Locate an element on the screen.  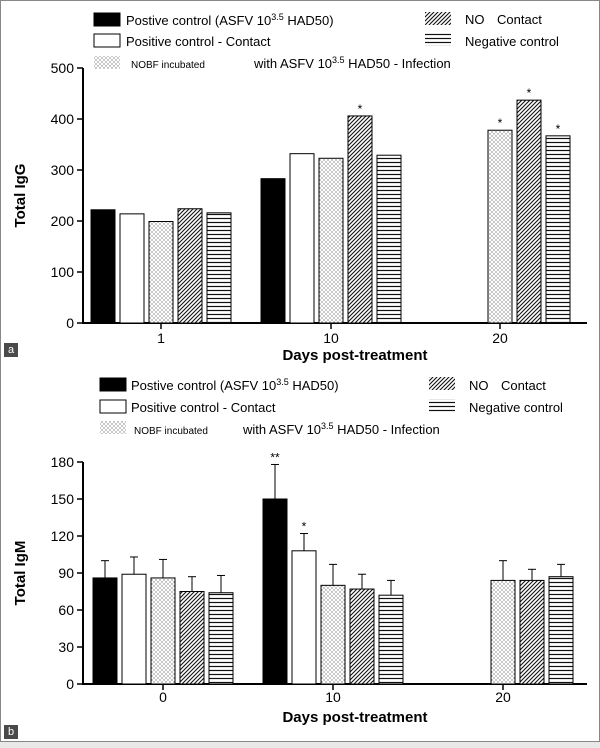
y-tick-label-a: 0 is located at coordinates (70, 323).